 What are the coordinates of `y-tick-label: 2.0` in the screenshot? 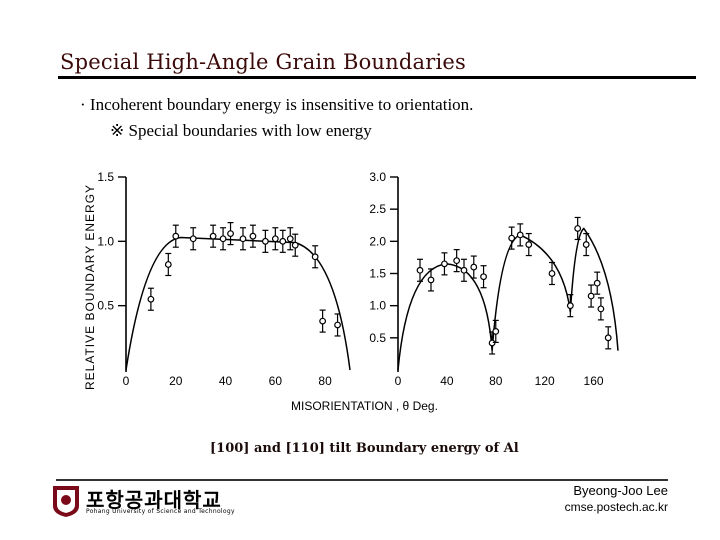 It's located at (377, 241).